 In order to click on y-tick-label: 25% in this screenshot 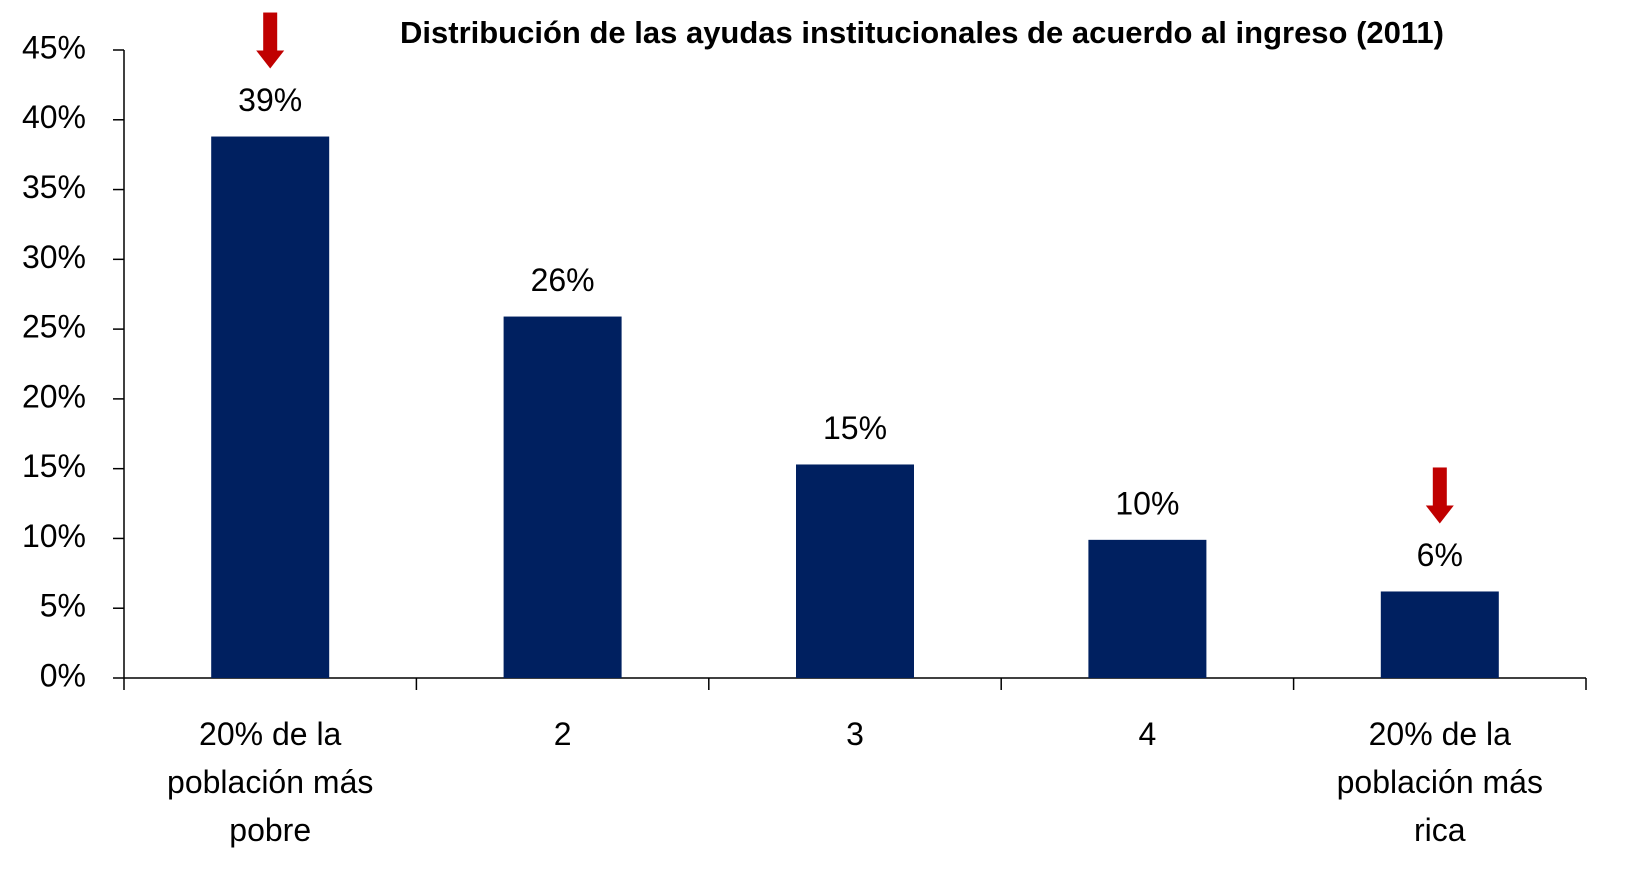, I will do `click(54, 327)`.